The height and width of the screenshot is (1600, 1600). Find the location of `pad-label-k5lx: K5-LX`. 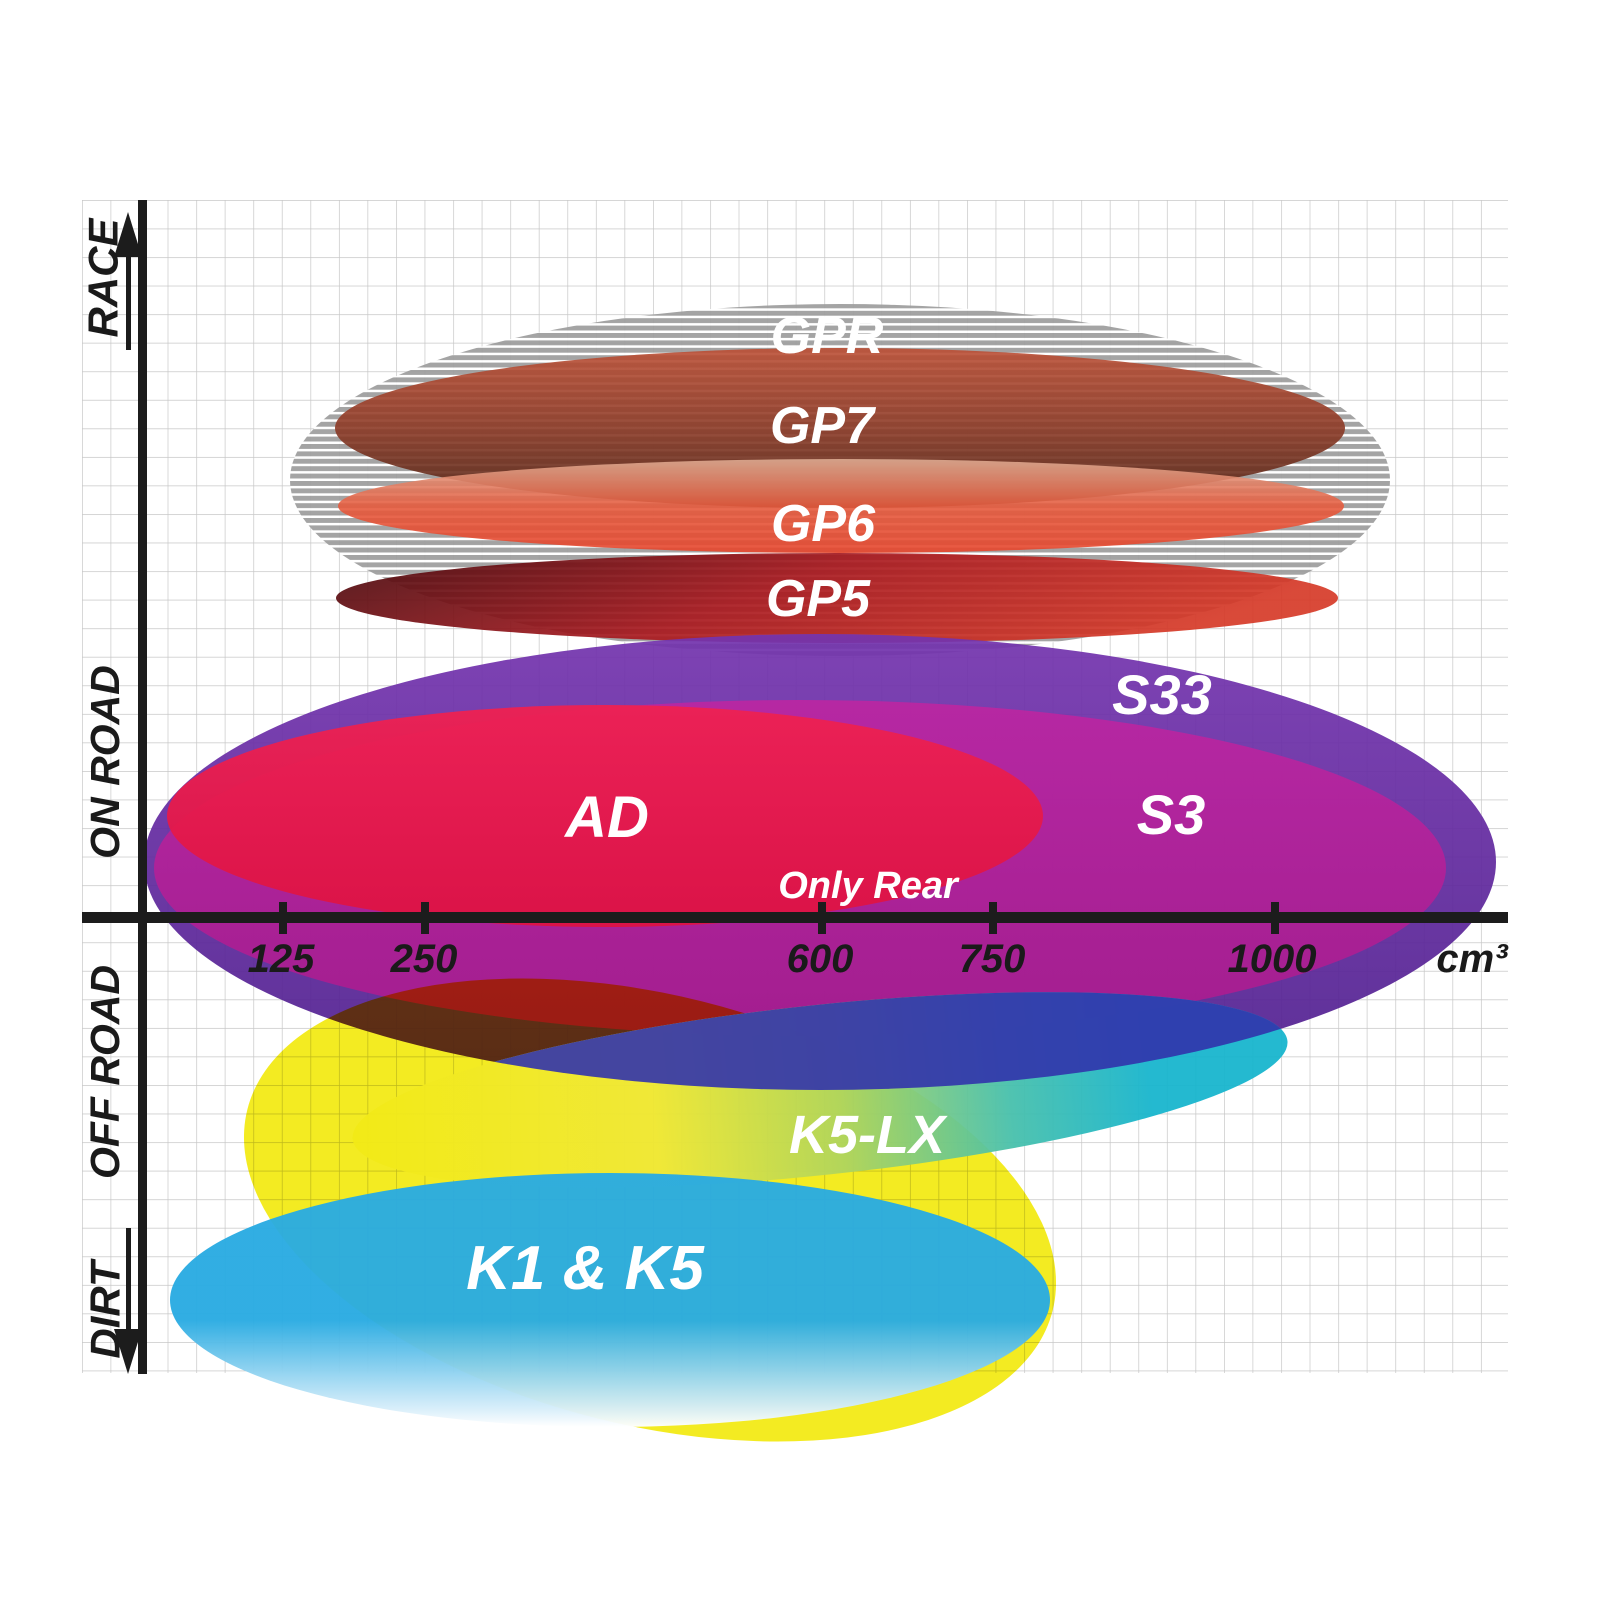

pad-label-k5lx: K5-LX is located at coordinates (868, 1135).